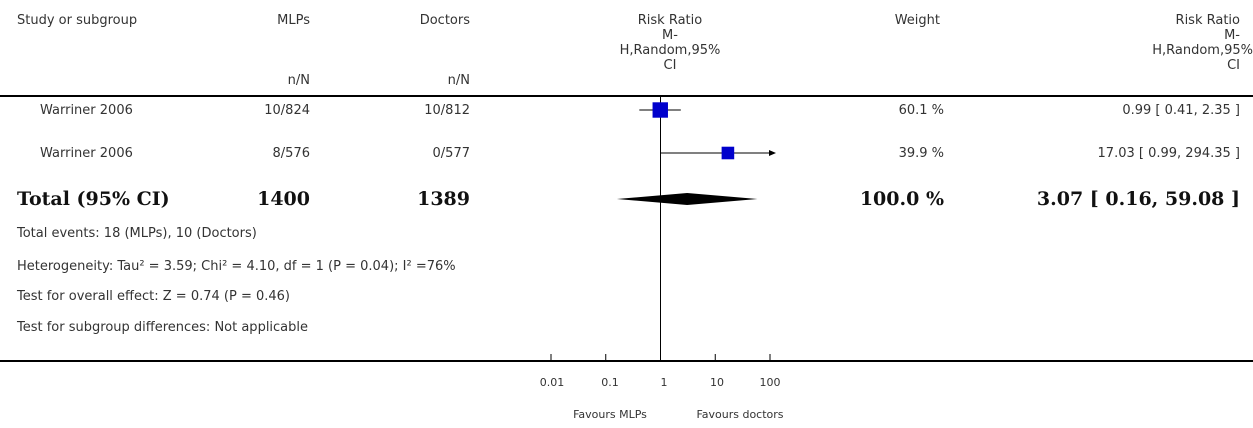  I want to click on total-group2: 1389, so click(443, 199).